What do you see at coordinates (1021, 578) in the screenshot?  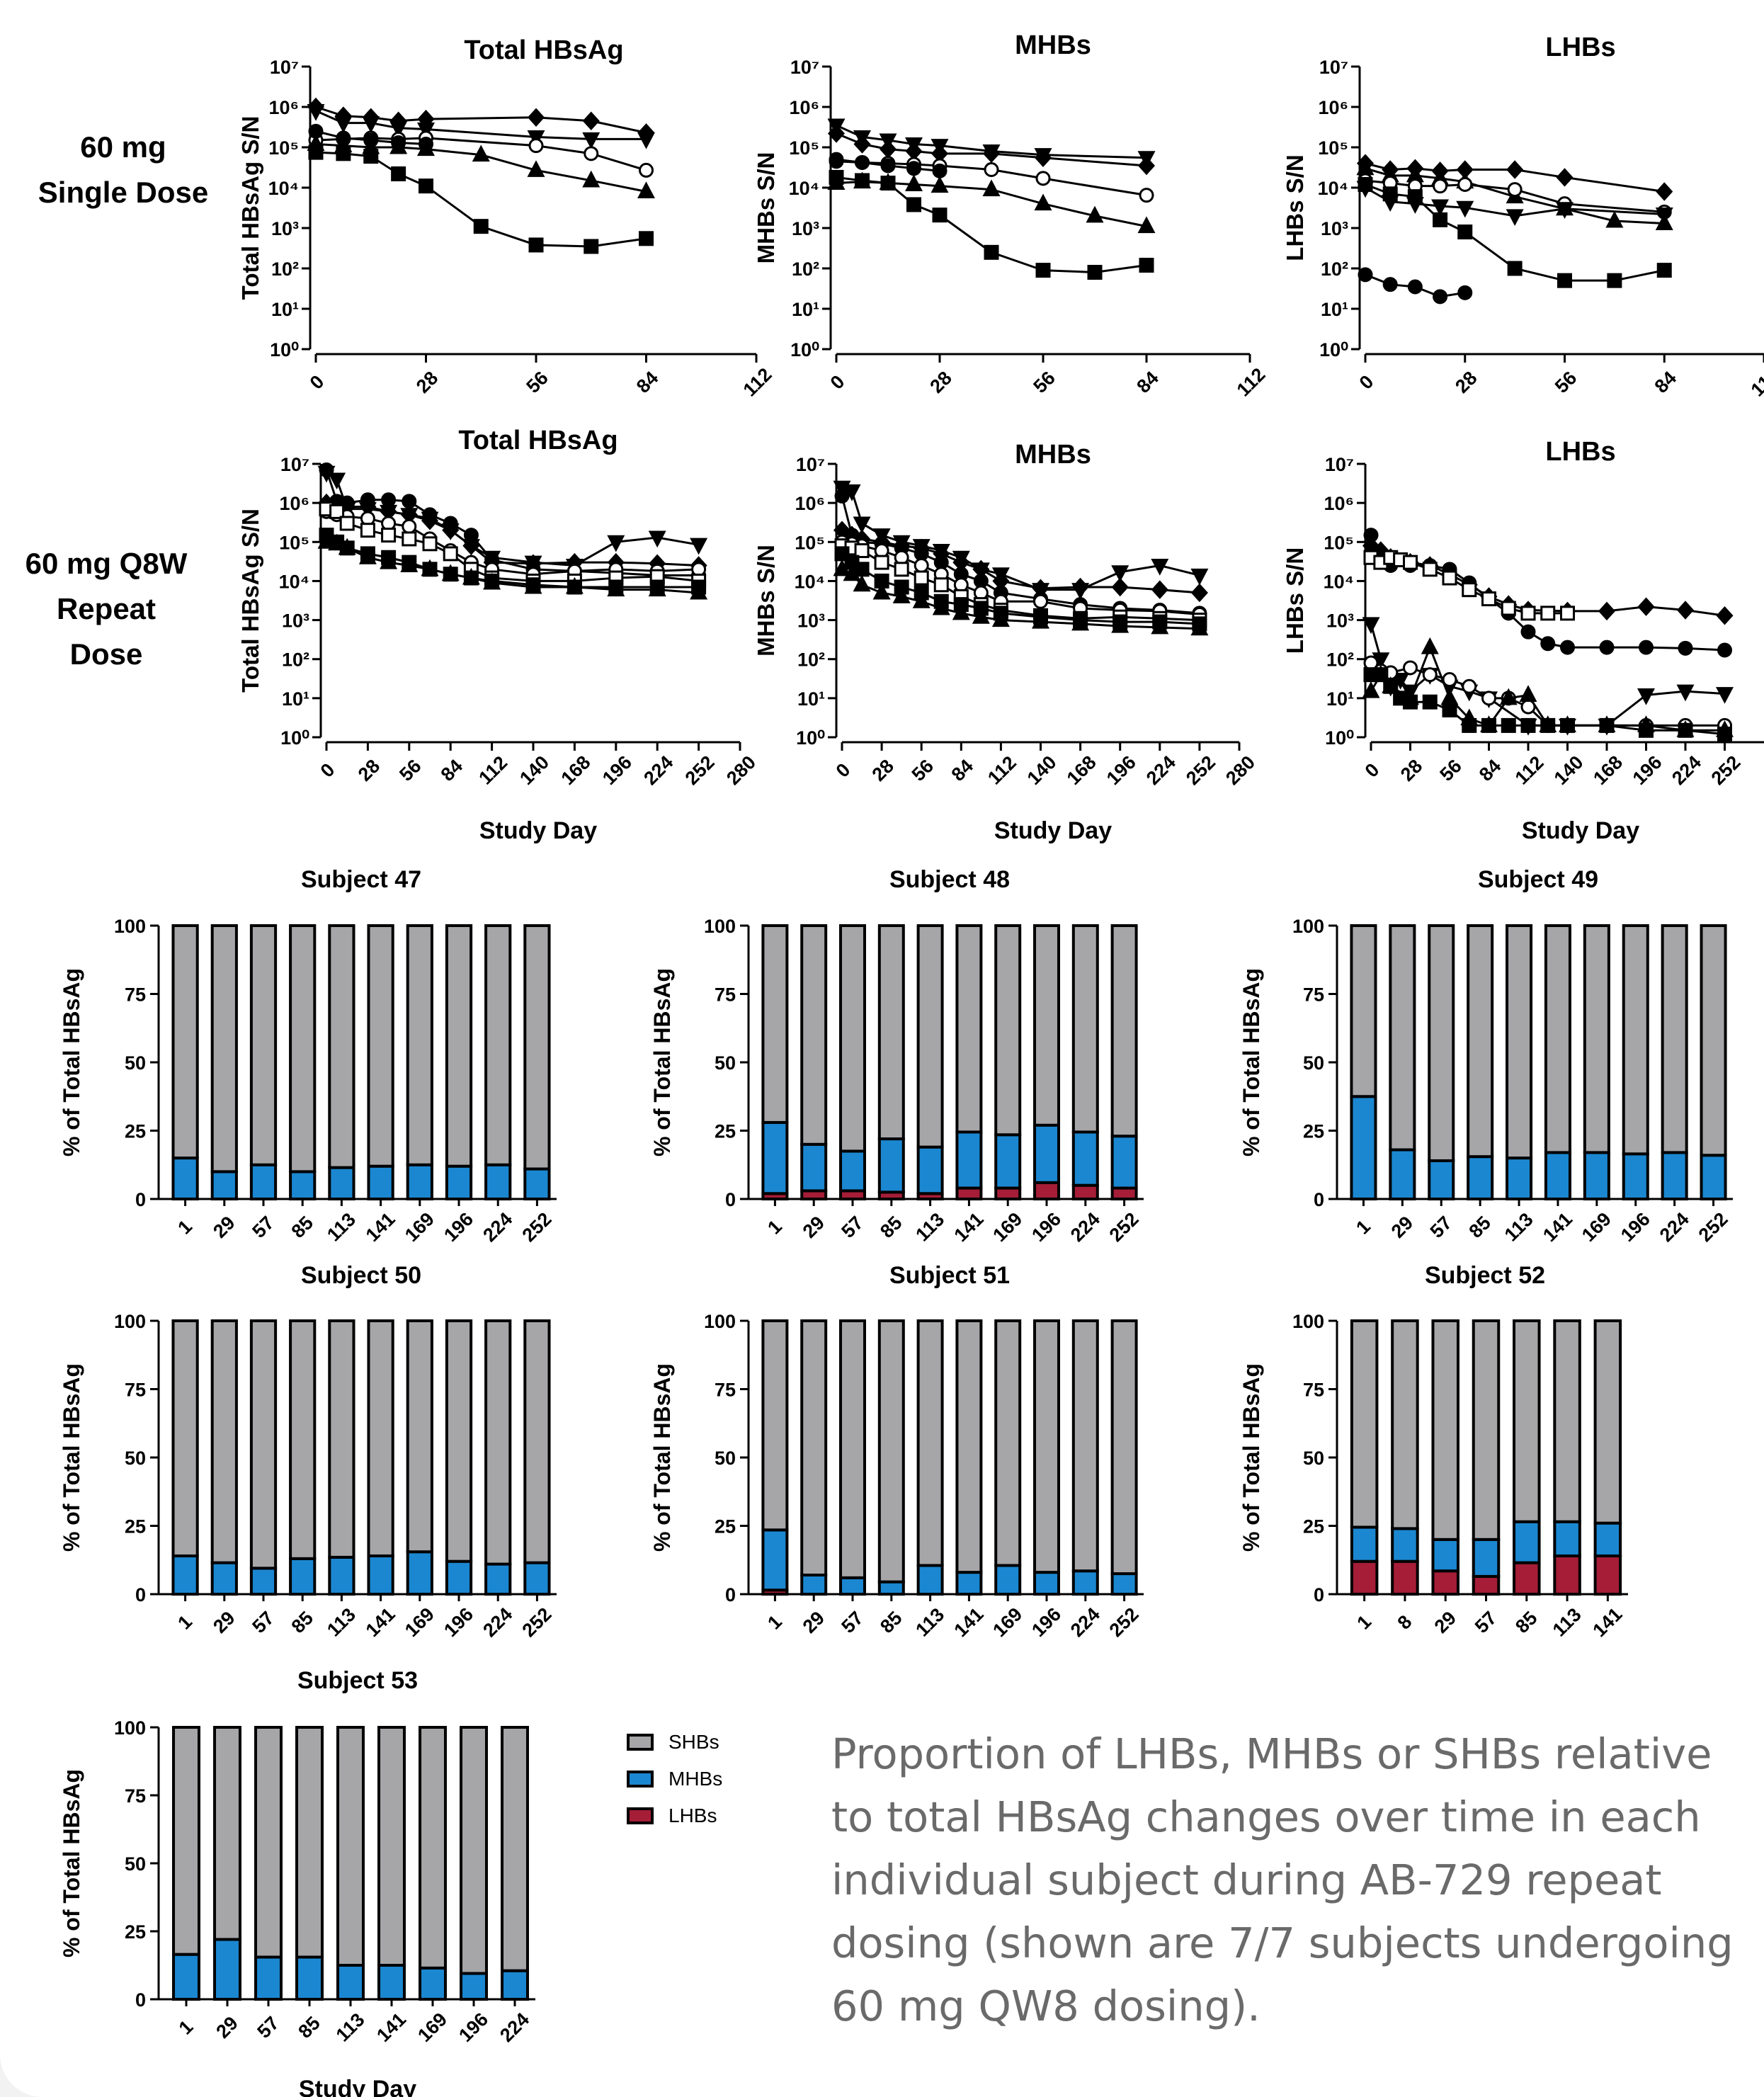 I see `series-line` at bounding box center [1021, 578].